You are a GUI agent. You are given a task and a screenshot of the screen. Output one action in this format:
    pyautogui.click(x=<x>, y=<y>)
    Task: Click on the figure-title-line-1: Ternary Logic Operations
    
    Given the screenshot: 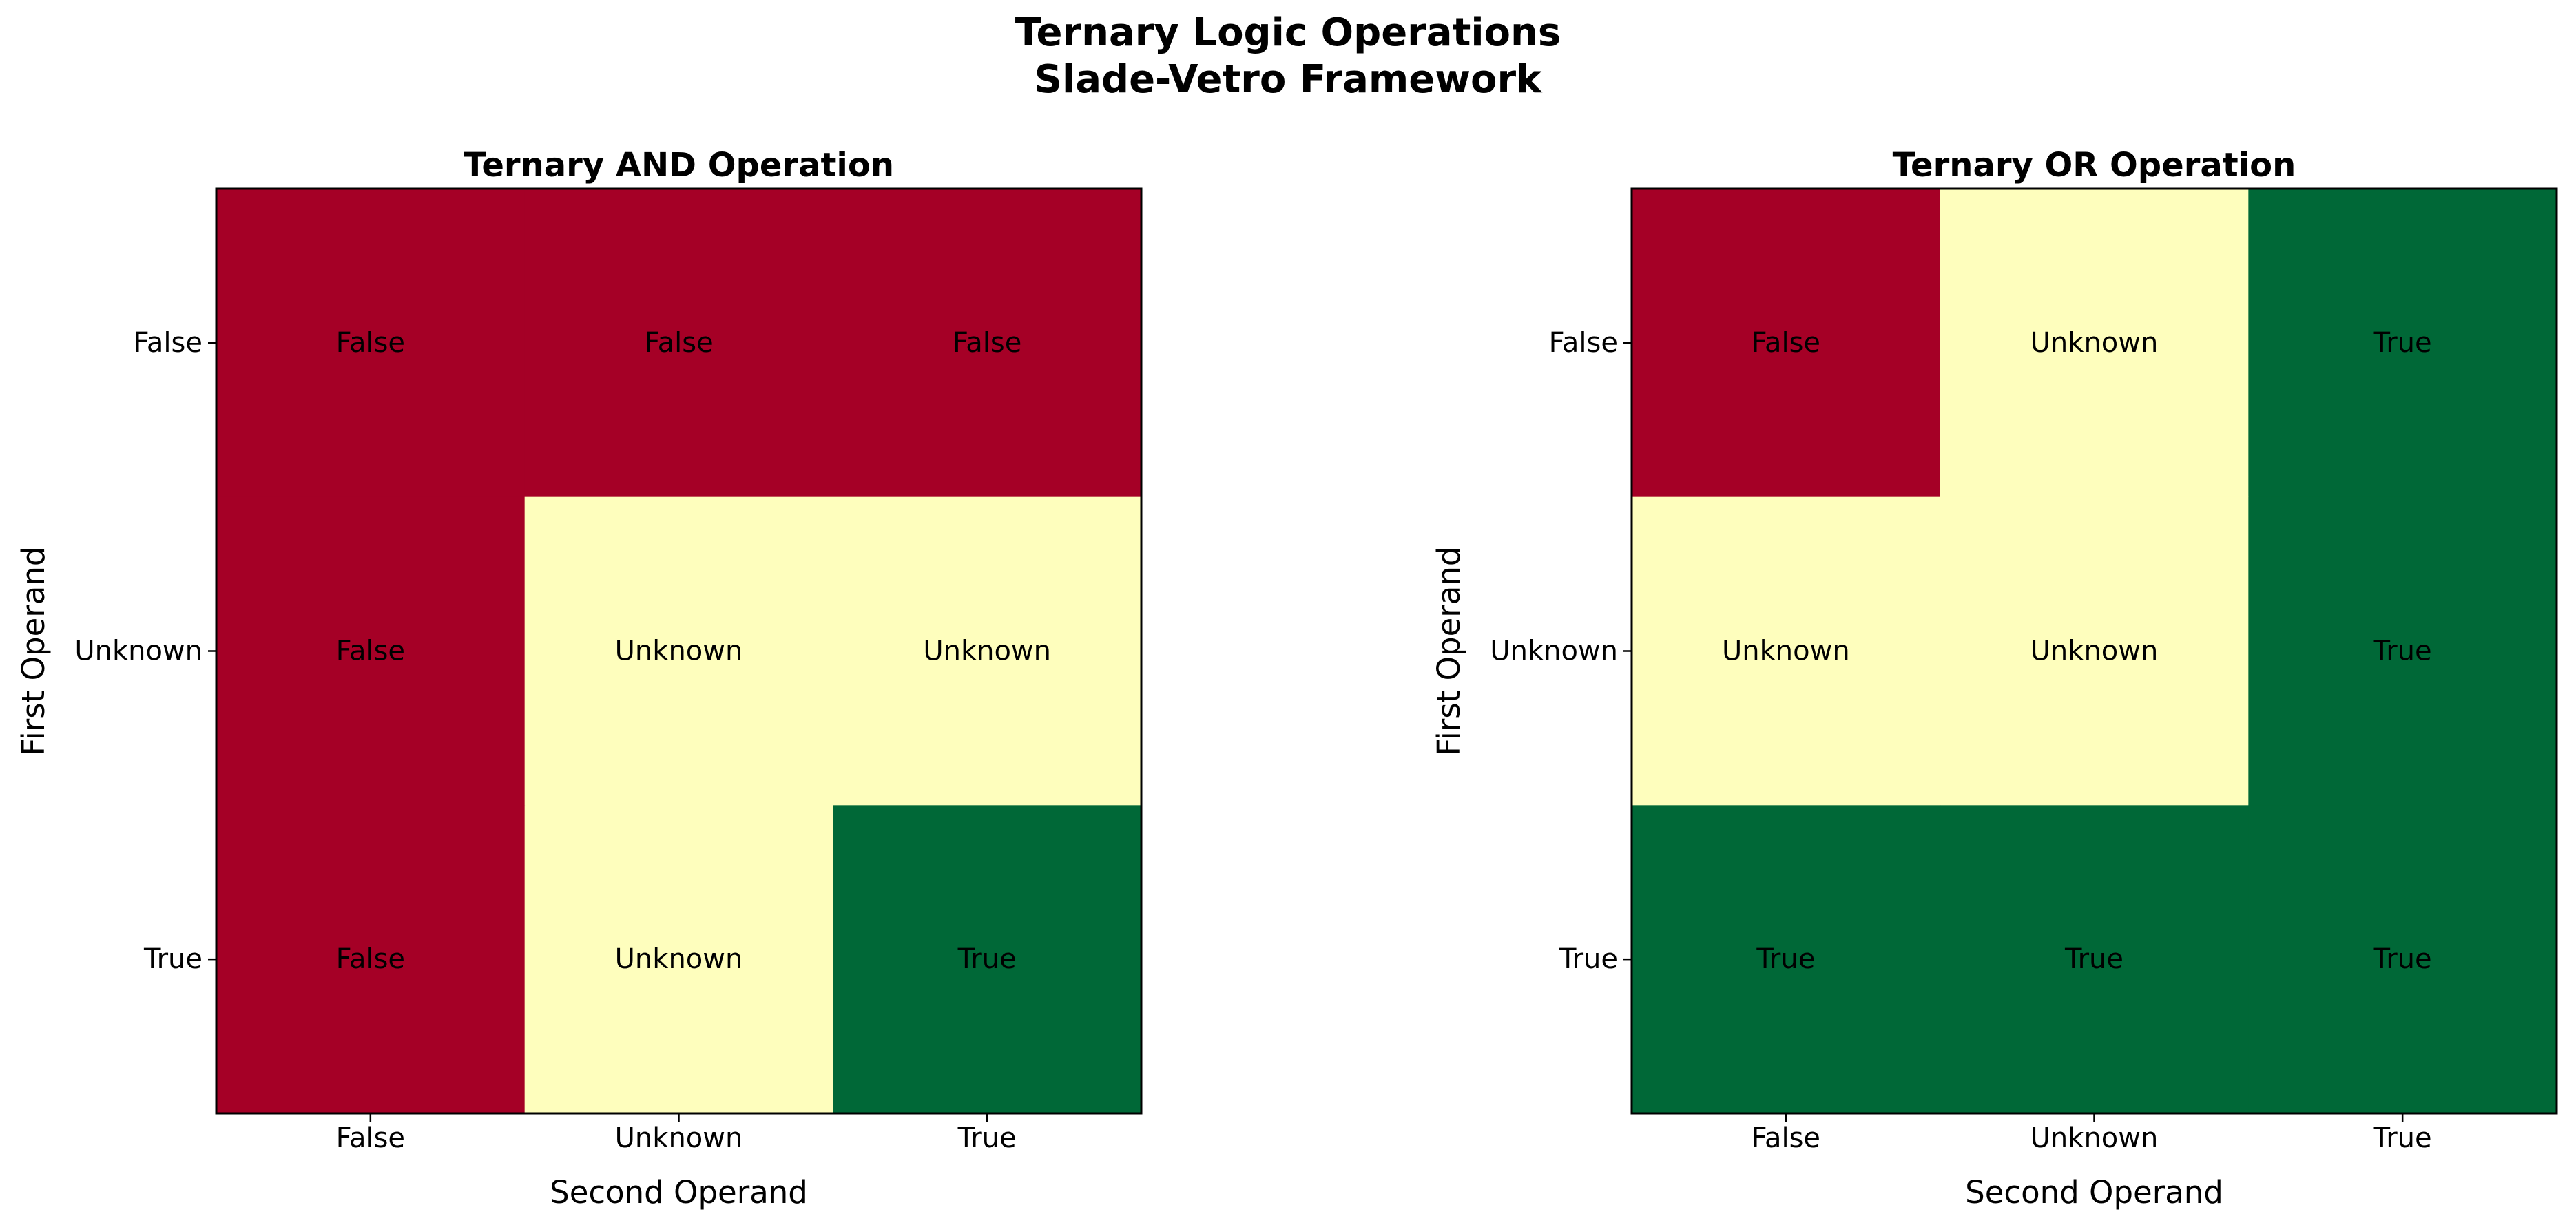 What is the action you would take?
    pyautogui.click(x=1288, y=33)
    